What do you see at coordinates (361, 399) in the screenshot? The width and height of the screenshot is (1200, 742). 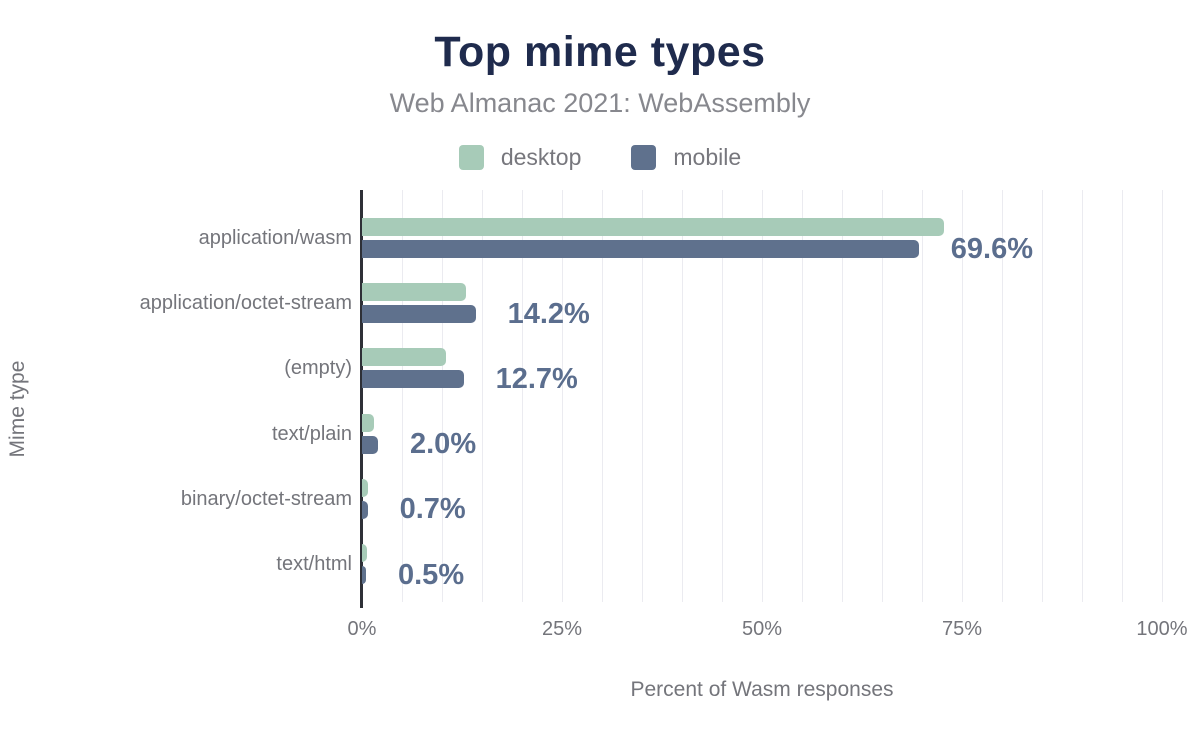 I see `y-axis-line` at bounding box center [361, 399].